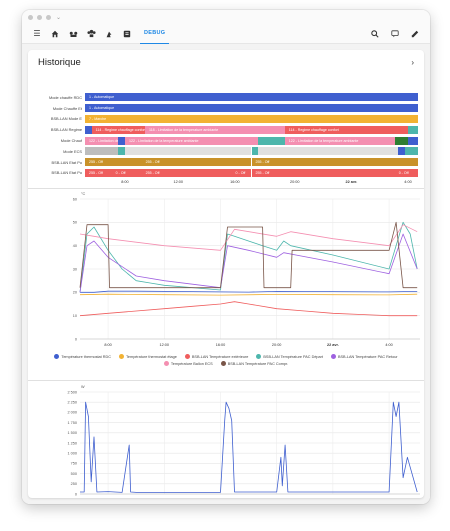 The width and height of the screenshot is (450, 531). I want to click on assist-chat-icon, so click(395, 34).